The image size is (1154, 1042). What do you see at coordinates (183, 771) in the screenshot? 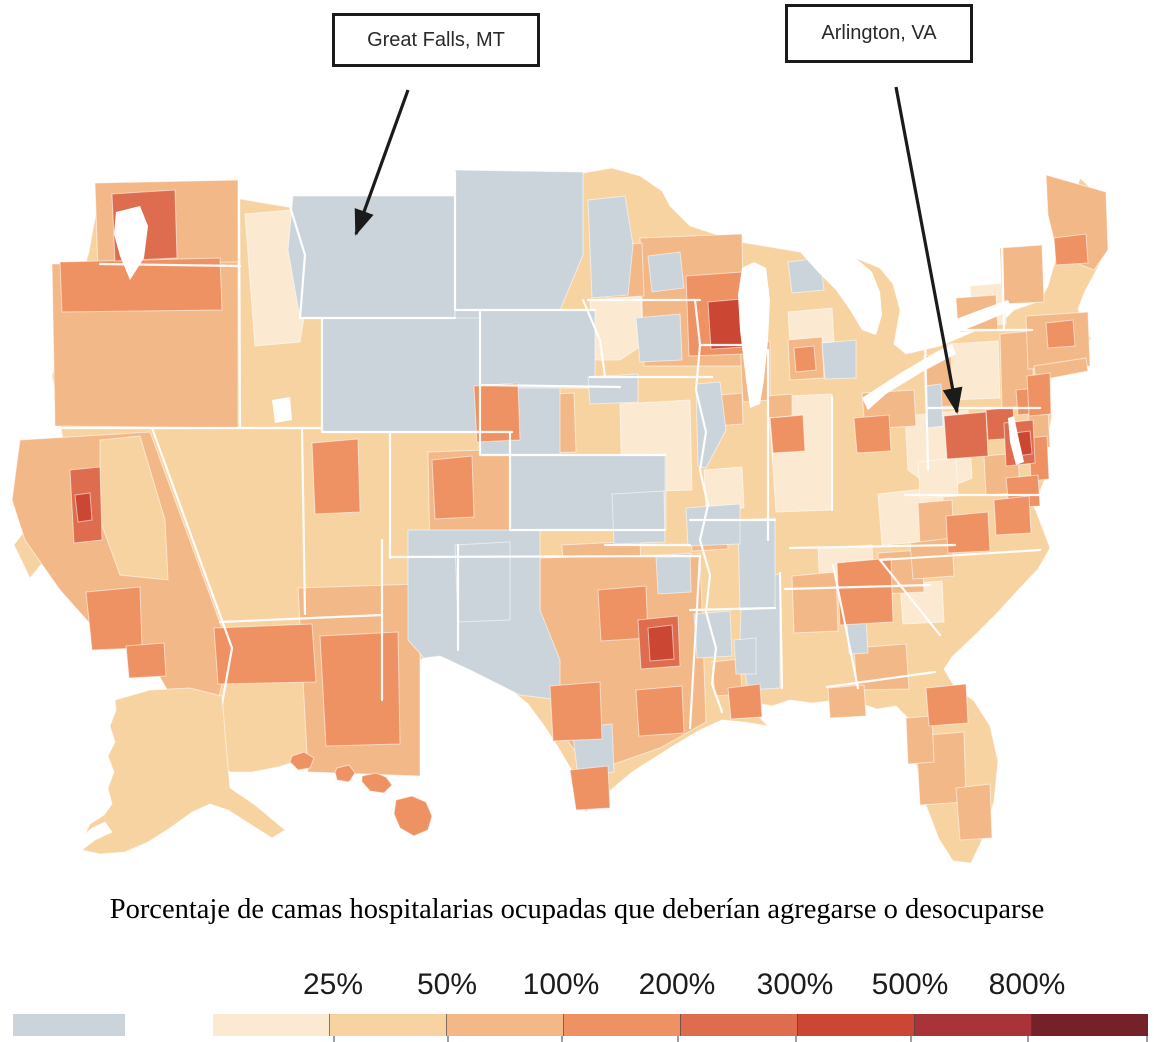
I see `region-alaska` at bounding box center [183, 771].